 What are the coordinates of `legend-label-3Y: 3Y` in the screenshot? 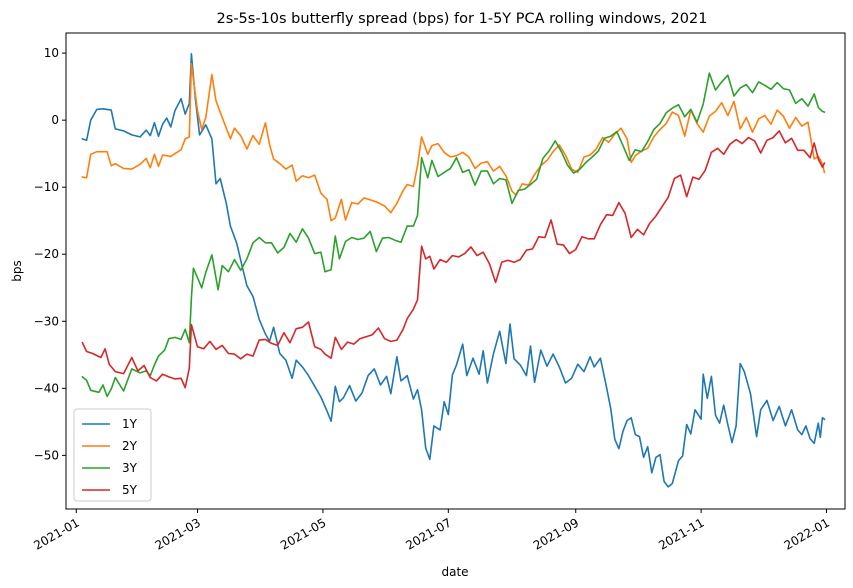 It's located at (130, 468).